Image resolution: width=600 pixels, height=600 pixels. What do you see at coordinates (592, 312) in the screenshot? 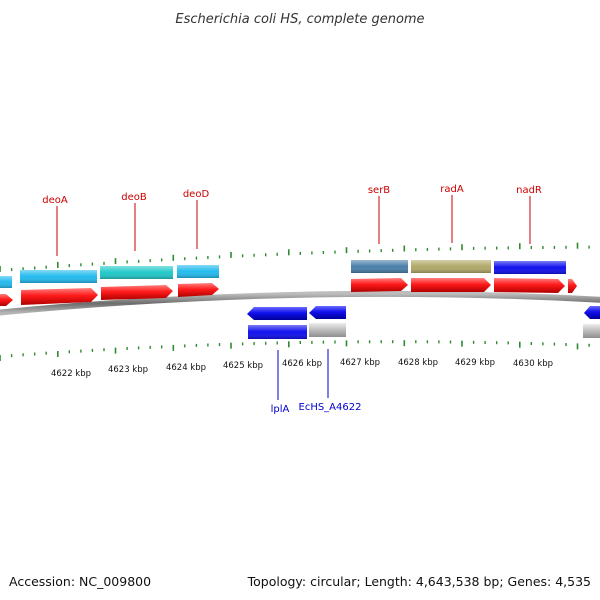
I see `cds-reverse-partial` at bounding box center [592, 312].